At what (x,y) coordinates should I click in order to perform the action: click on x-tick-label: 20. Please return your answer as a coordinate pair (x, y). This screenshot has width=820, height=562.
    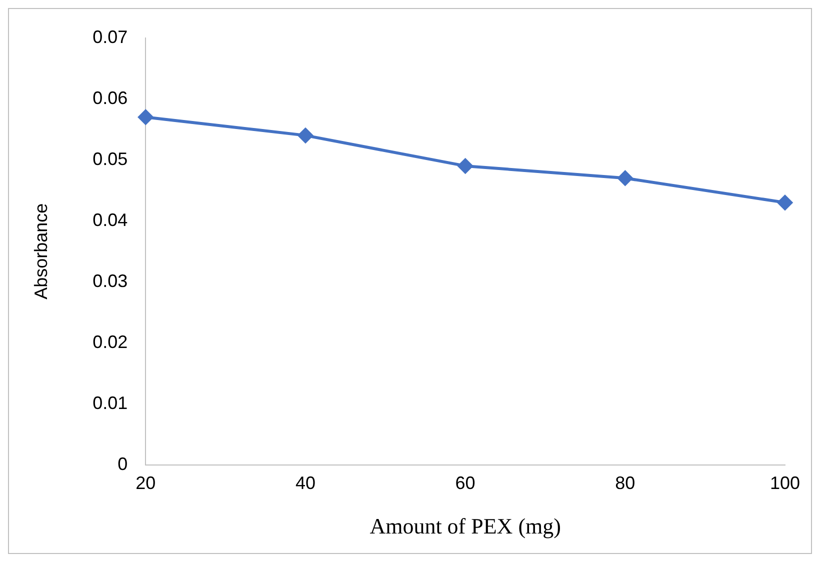
    Looking at the image, I should click on (146, 482).